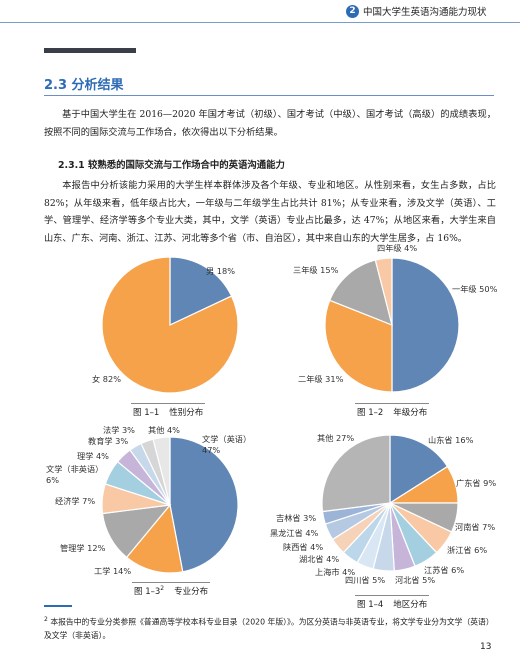  What do you see at coordinates (58, 606) in the screenshot?
I see `footnote-rule` at bounding box center [58, 606].